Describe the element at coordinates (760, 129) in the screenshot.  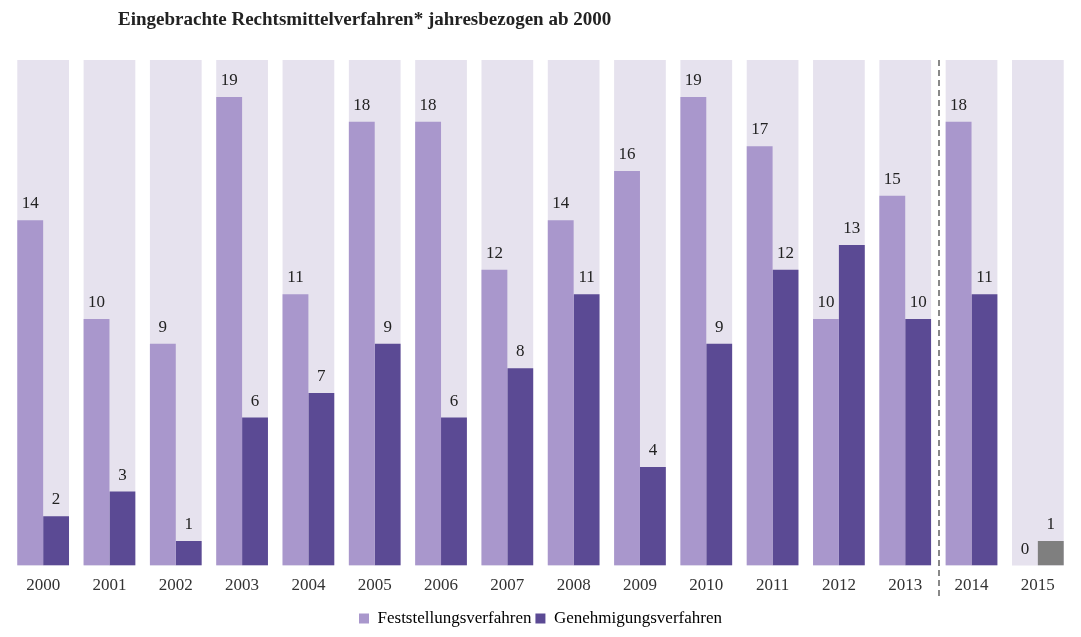
I see `data-label: 17` at that location.